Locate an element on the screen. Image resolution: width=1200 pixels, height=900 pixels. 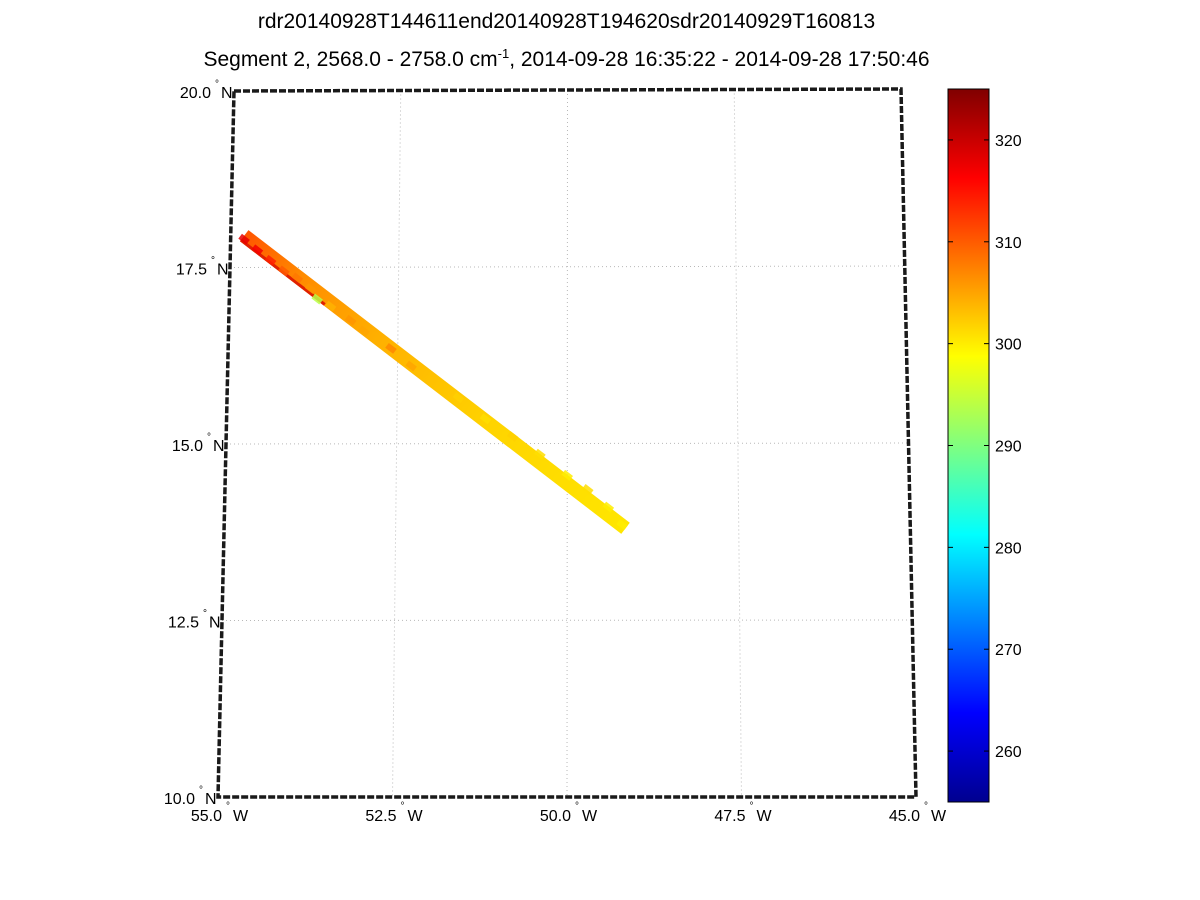
y-tick-label: 10.0 is located at coordinates (179, 799).